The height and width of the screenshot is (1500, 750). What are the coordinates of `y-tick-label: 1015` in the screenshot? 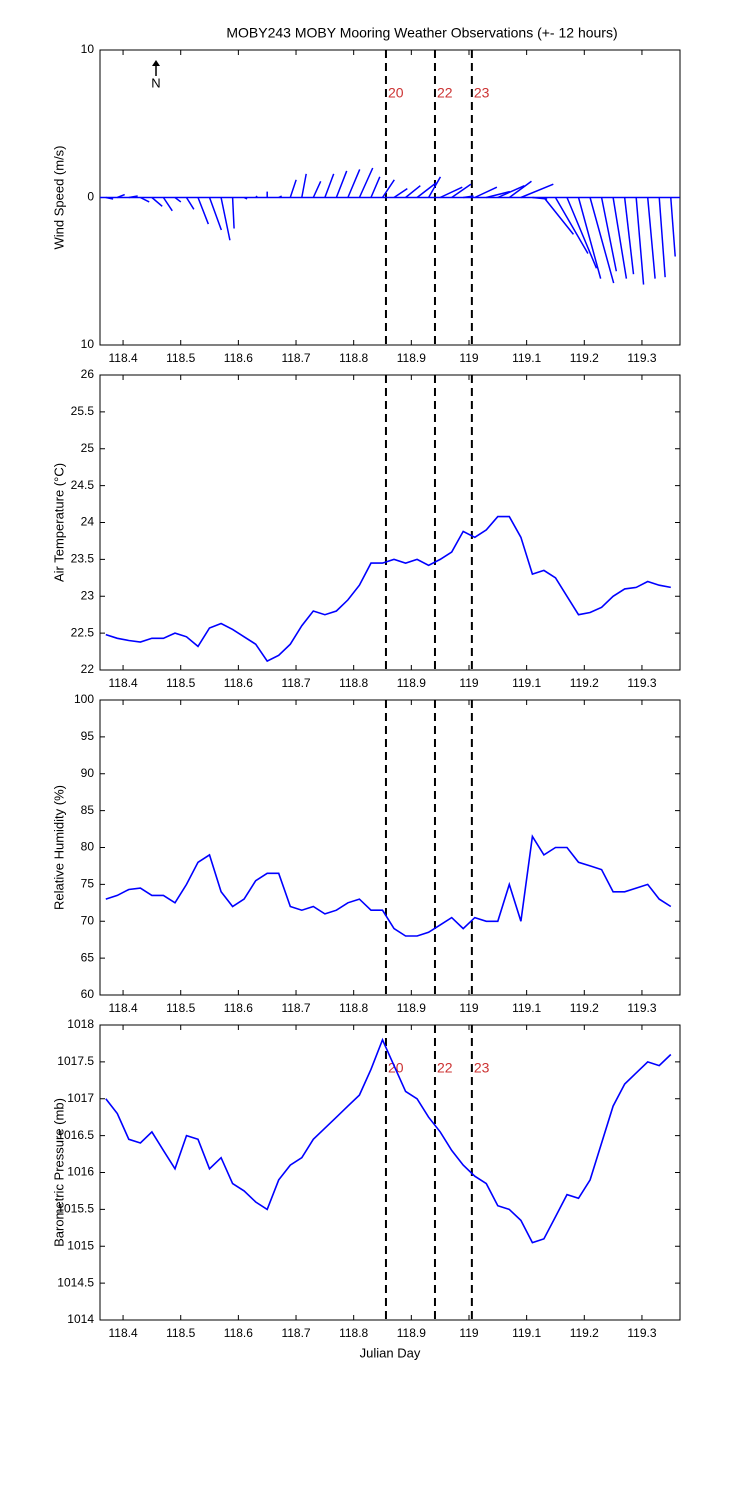 It's located at (80, 1245).